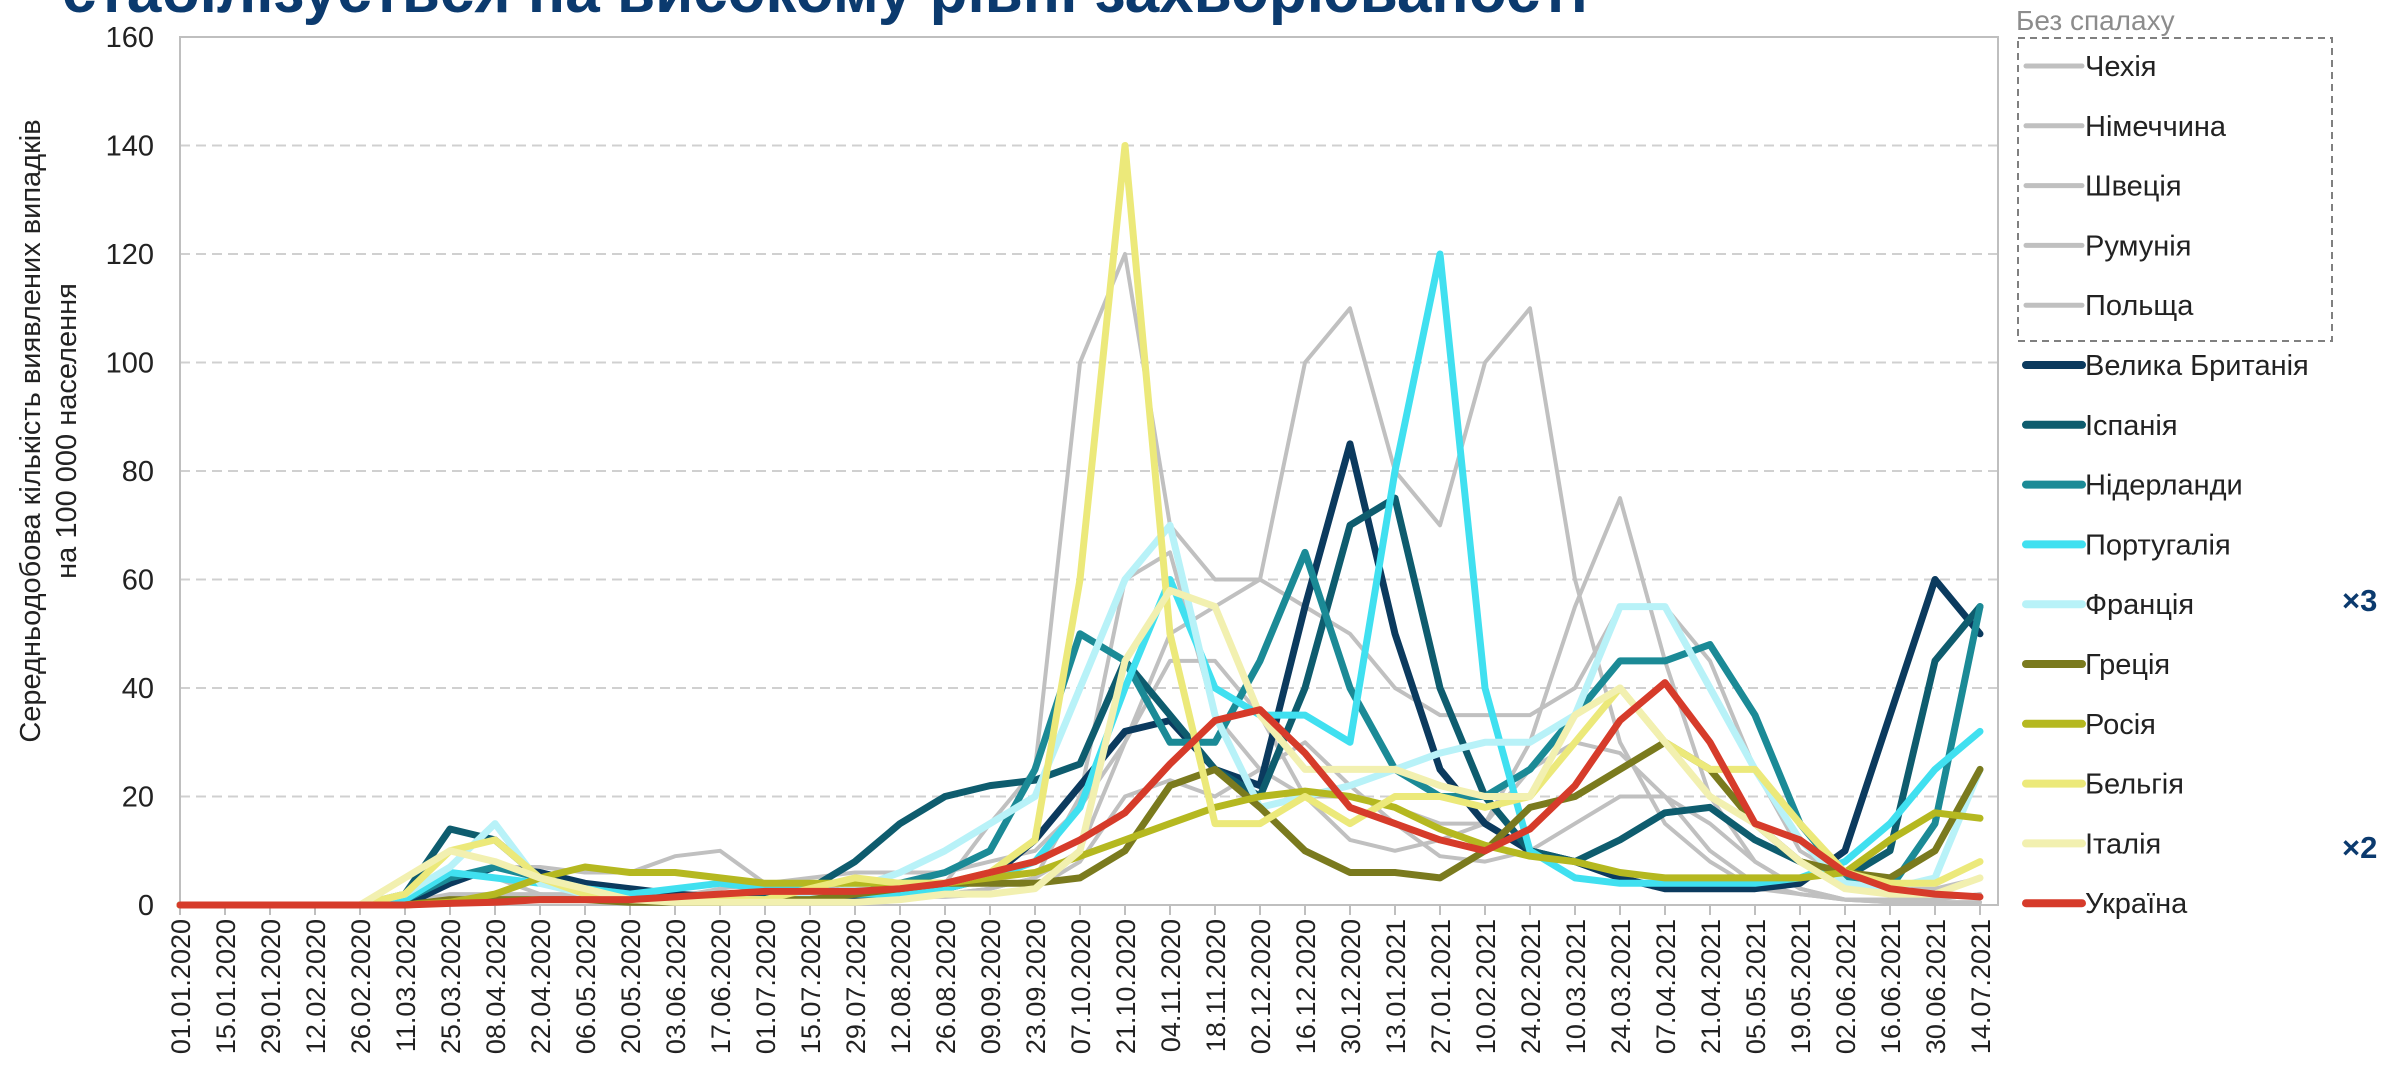  Describe the element at coordinates (1666, 986) in the screenshot. I see `x-tick-label: 07.04.2021` at that location.